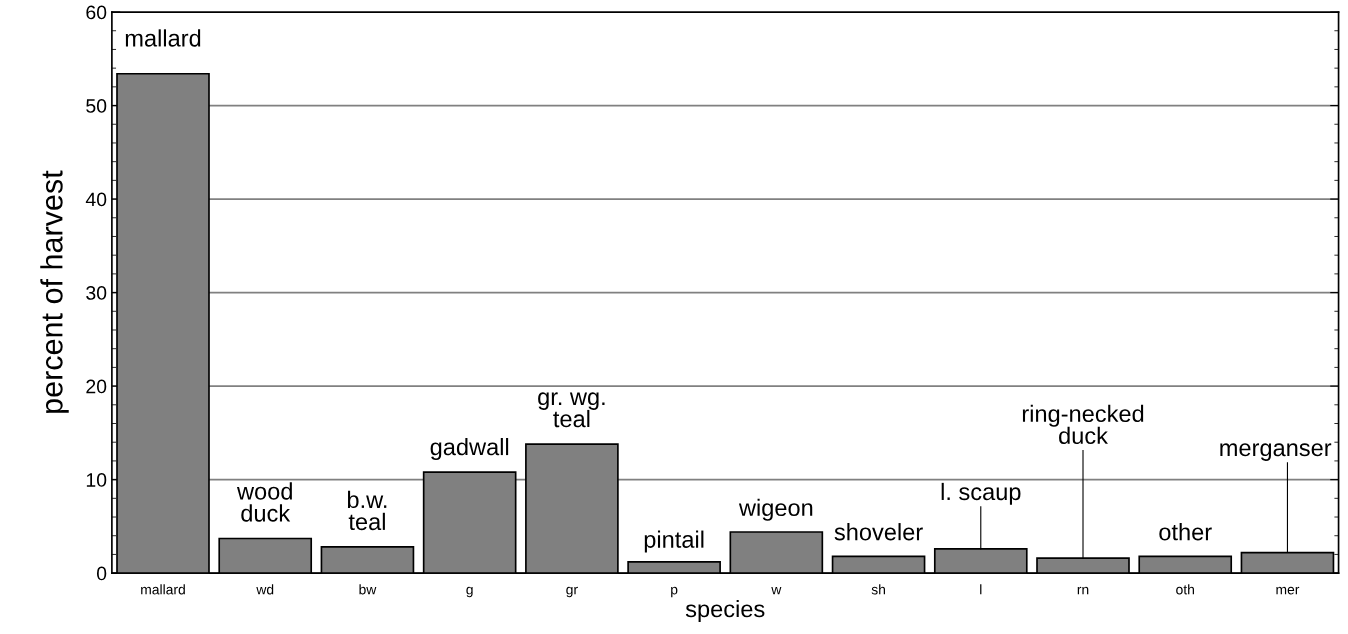  Describe the element at coordinates (725, 610) in the screenshot. I see `x-axis-title: species` at that location.